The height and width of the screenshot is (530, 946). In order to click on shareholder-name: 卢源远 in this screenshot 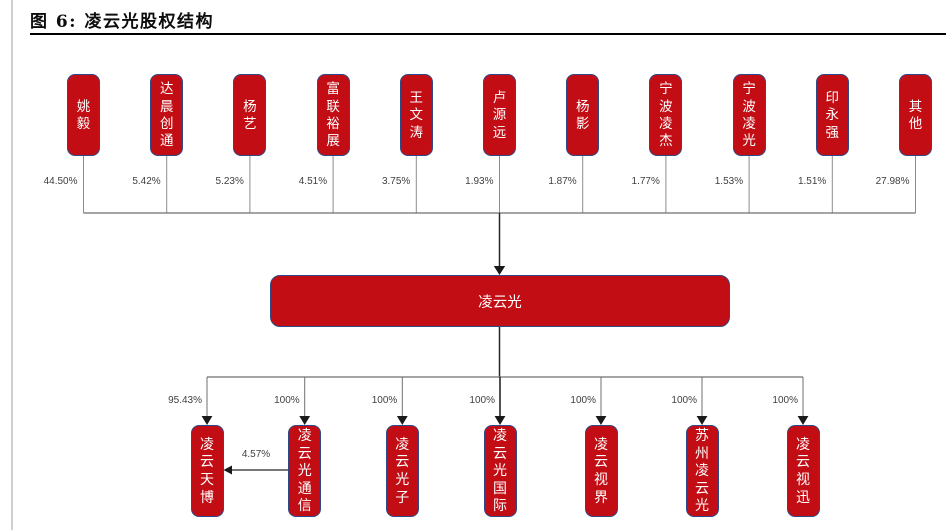, I will do `click(499, 115)`.